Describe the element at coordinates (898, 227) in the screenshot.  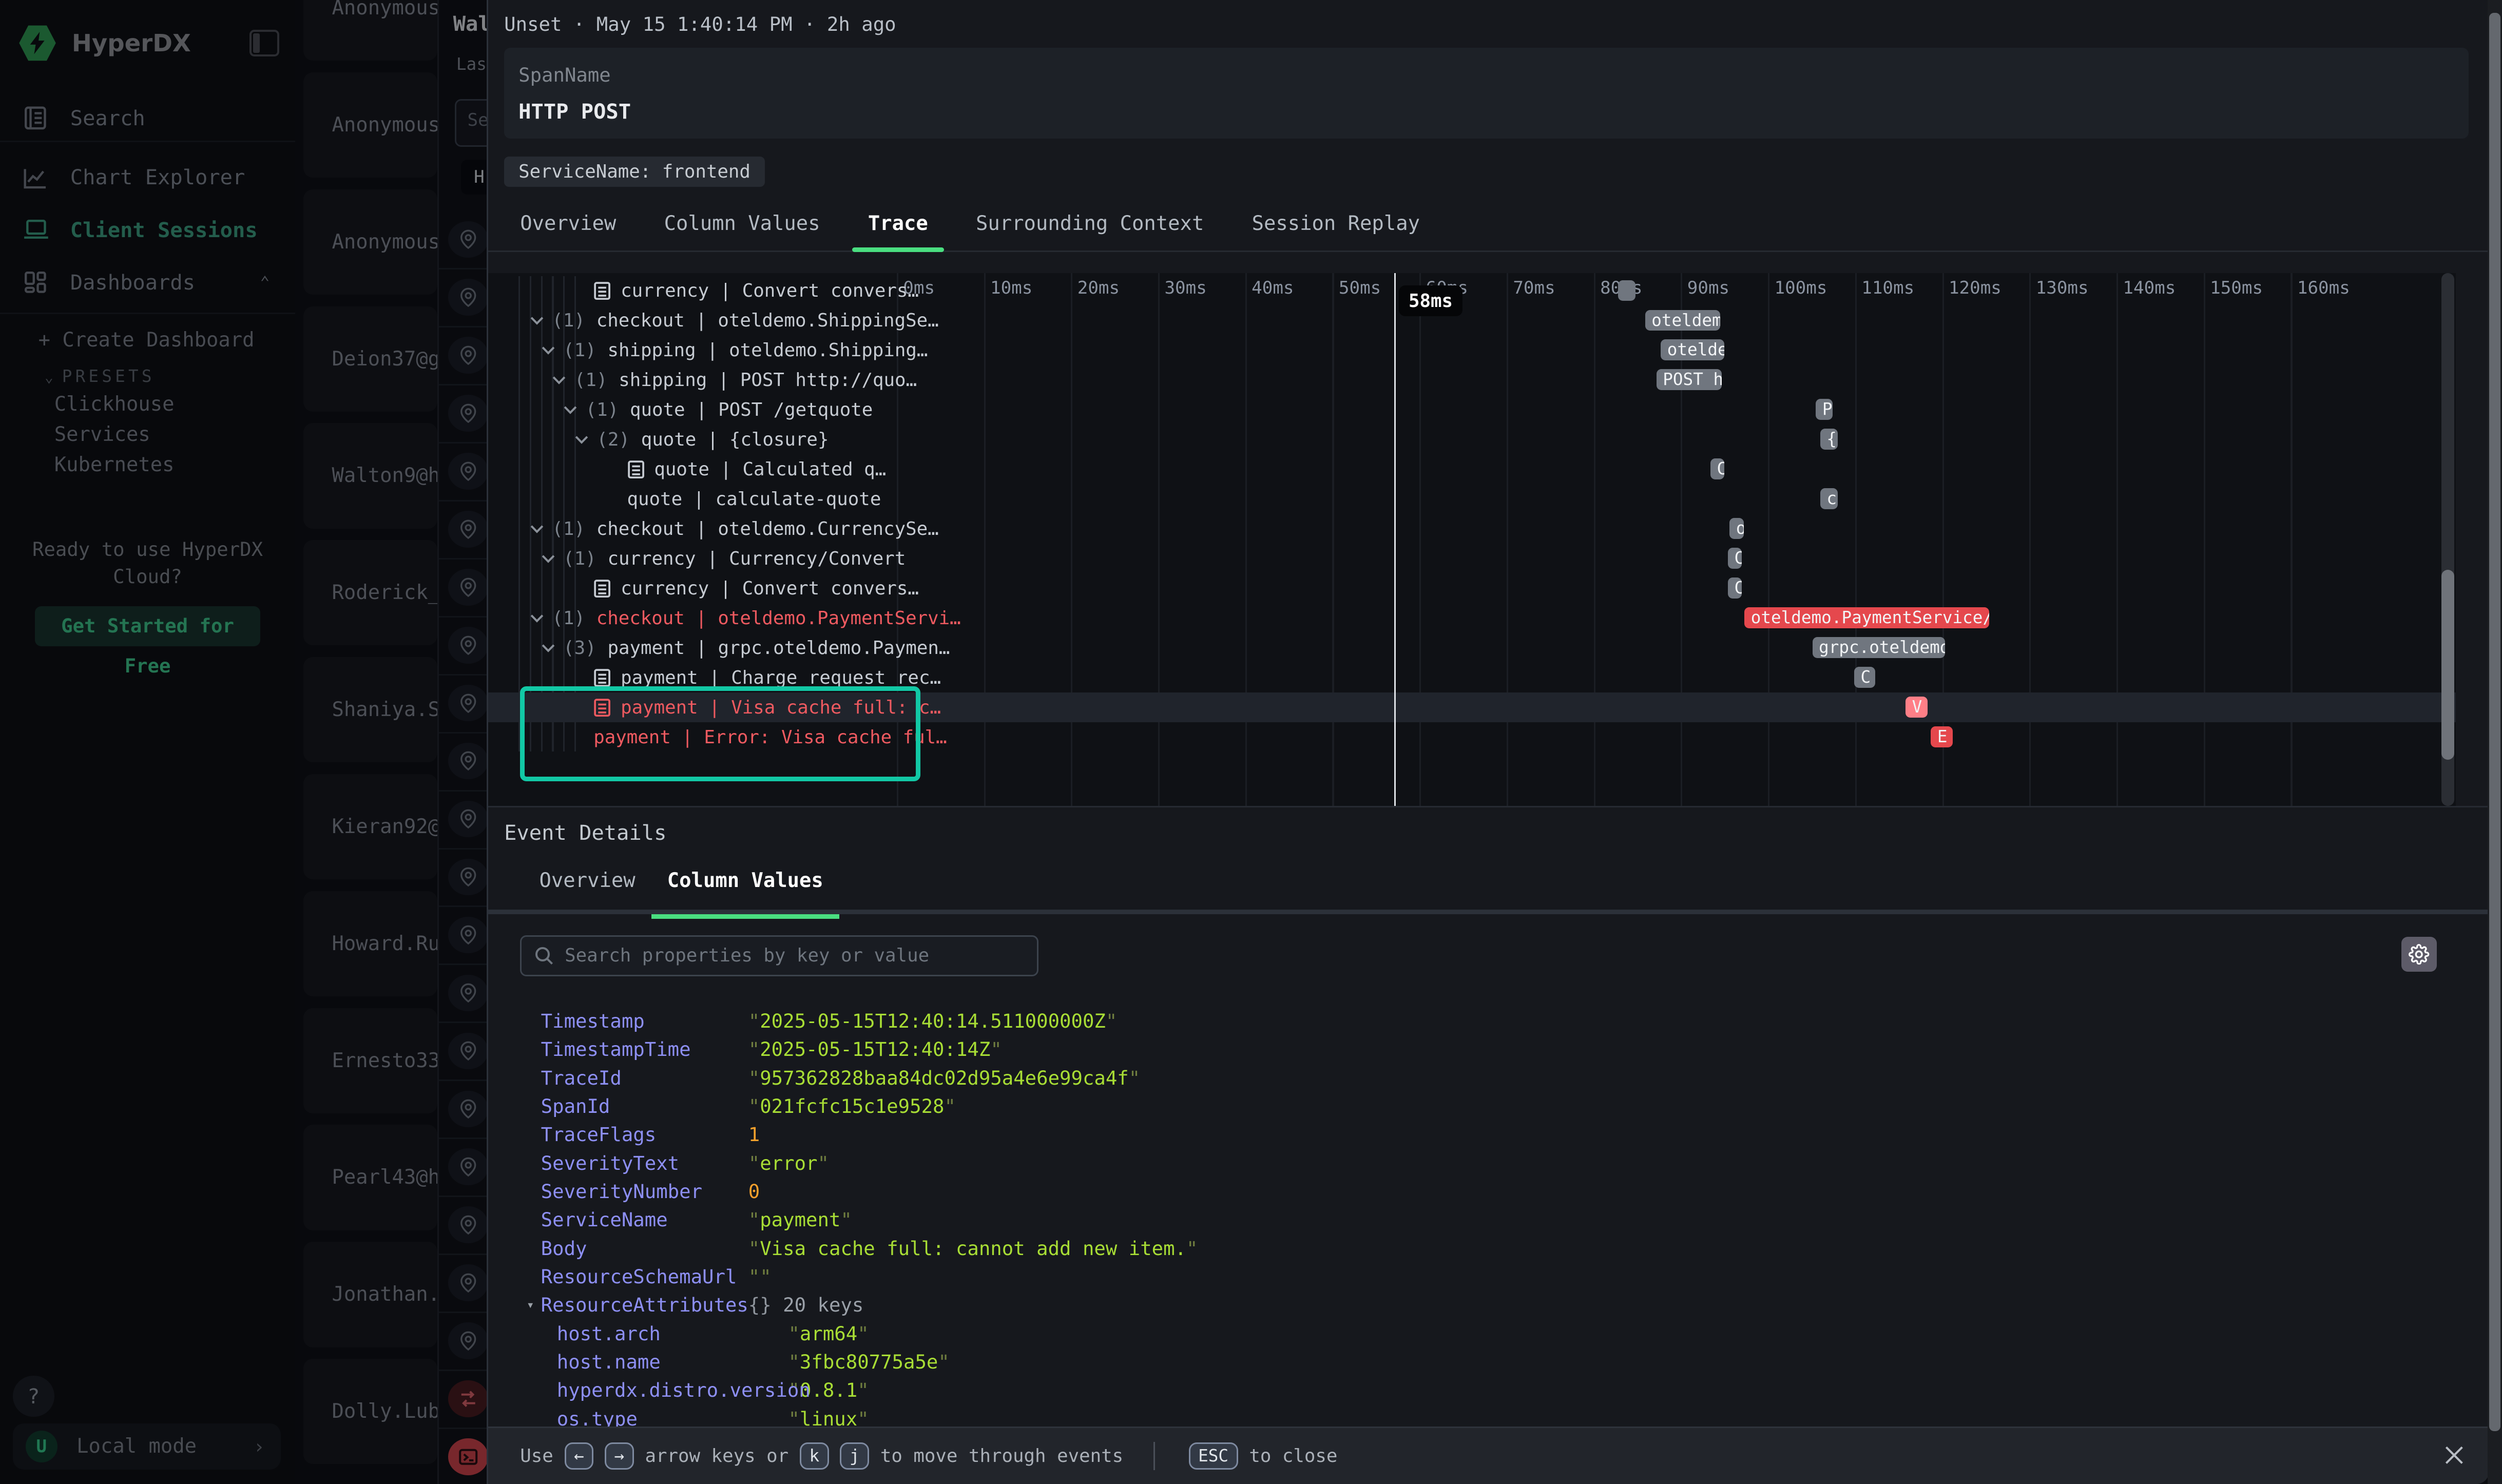
I see `tab-trace: Trace` at that location.